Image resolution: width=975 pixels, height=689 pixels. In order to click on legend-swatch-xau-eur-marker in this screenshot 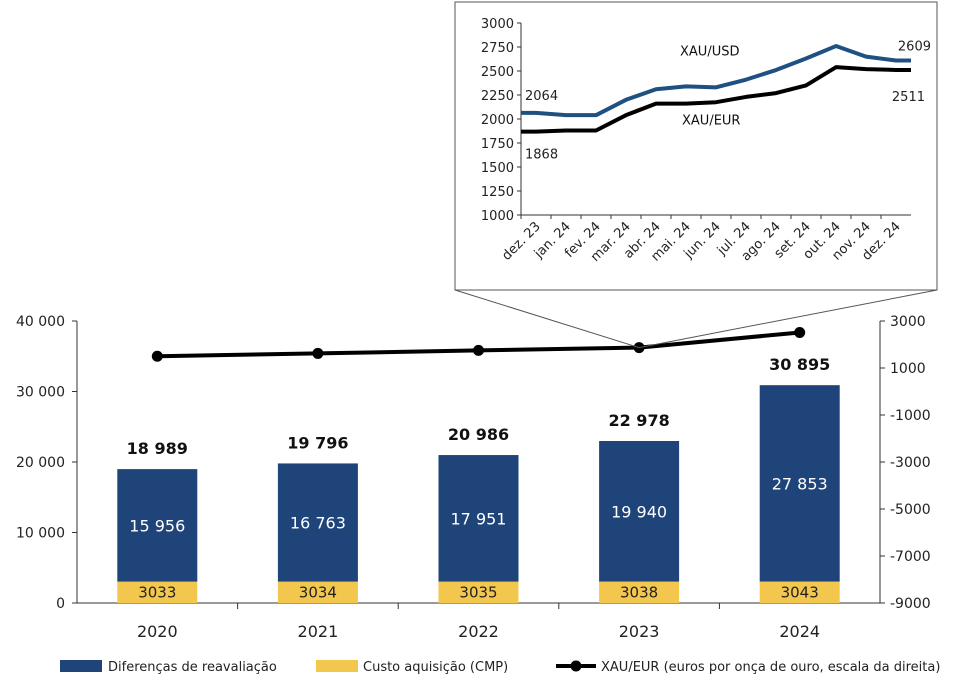, I will do `click(576, 666)`.